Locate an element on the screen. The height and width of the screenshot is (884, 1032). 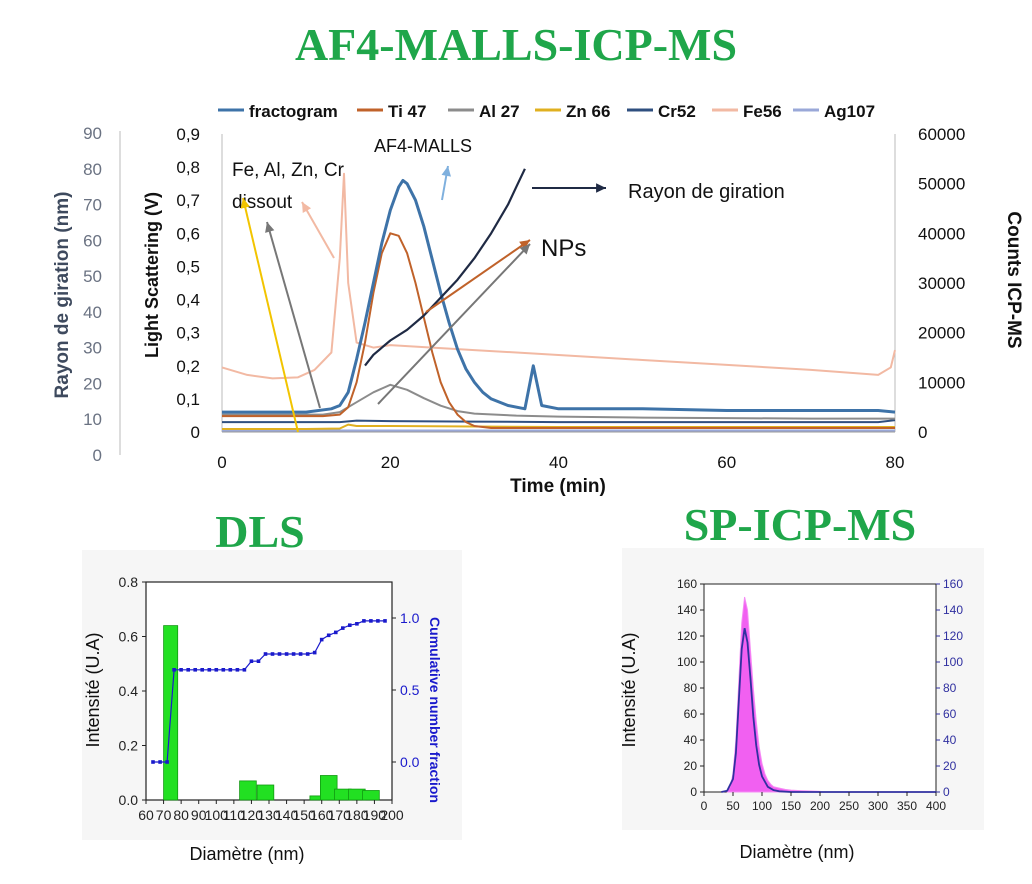
ls-tick-label: 0,9 is located at coordinates (188, 134).